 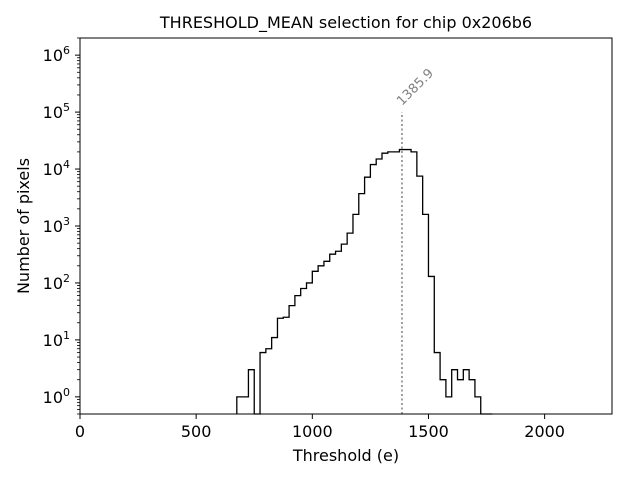 What do you see at coordinates (56, 396) in the screenshot?
I see `y-tick-label: 10⁰` at bounding box center [56, 396].